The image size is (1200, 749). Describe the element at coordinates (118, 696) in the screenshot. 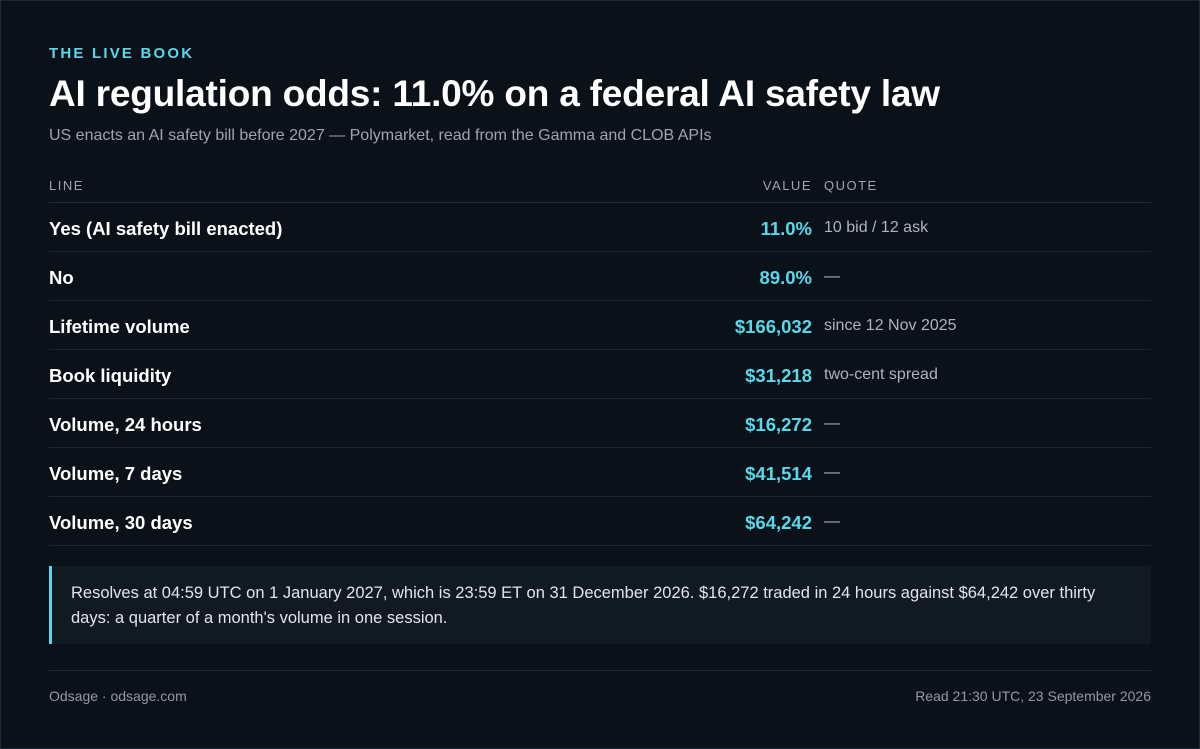

I see `footer-source: Odsage · odsage.com` at that location.